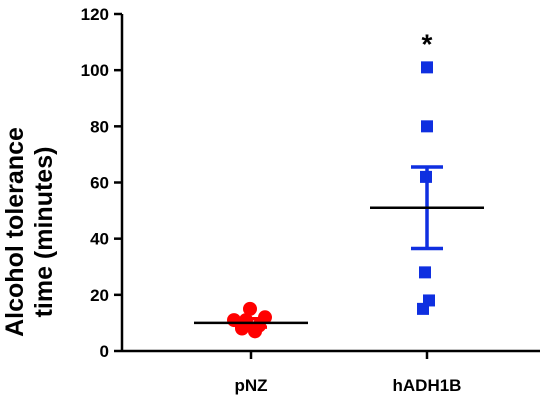 This screenshot has height=411, width=548. Describe the element at coordinates (99, 126) in the screenshot. I see `y-tick-label: 80` at that location.